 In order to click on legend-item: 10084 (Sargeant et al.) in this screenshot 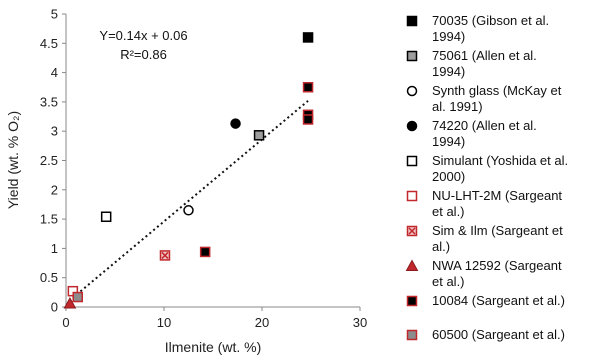, I will do `click(485, 300)`.